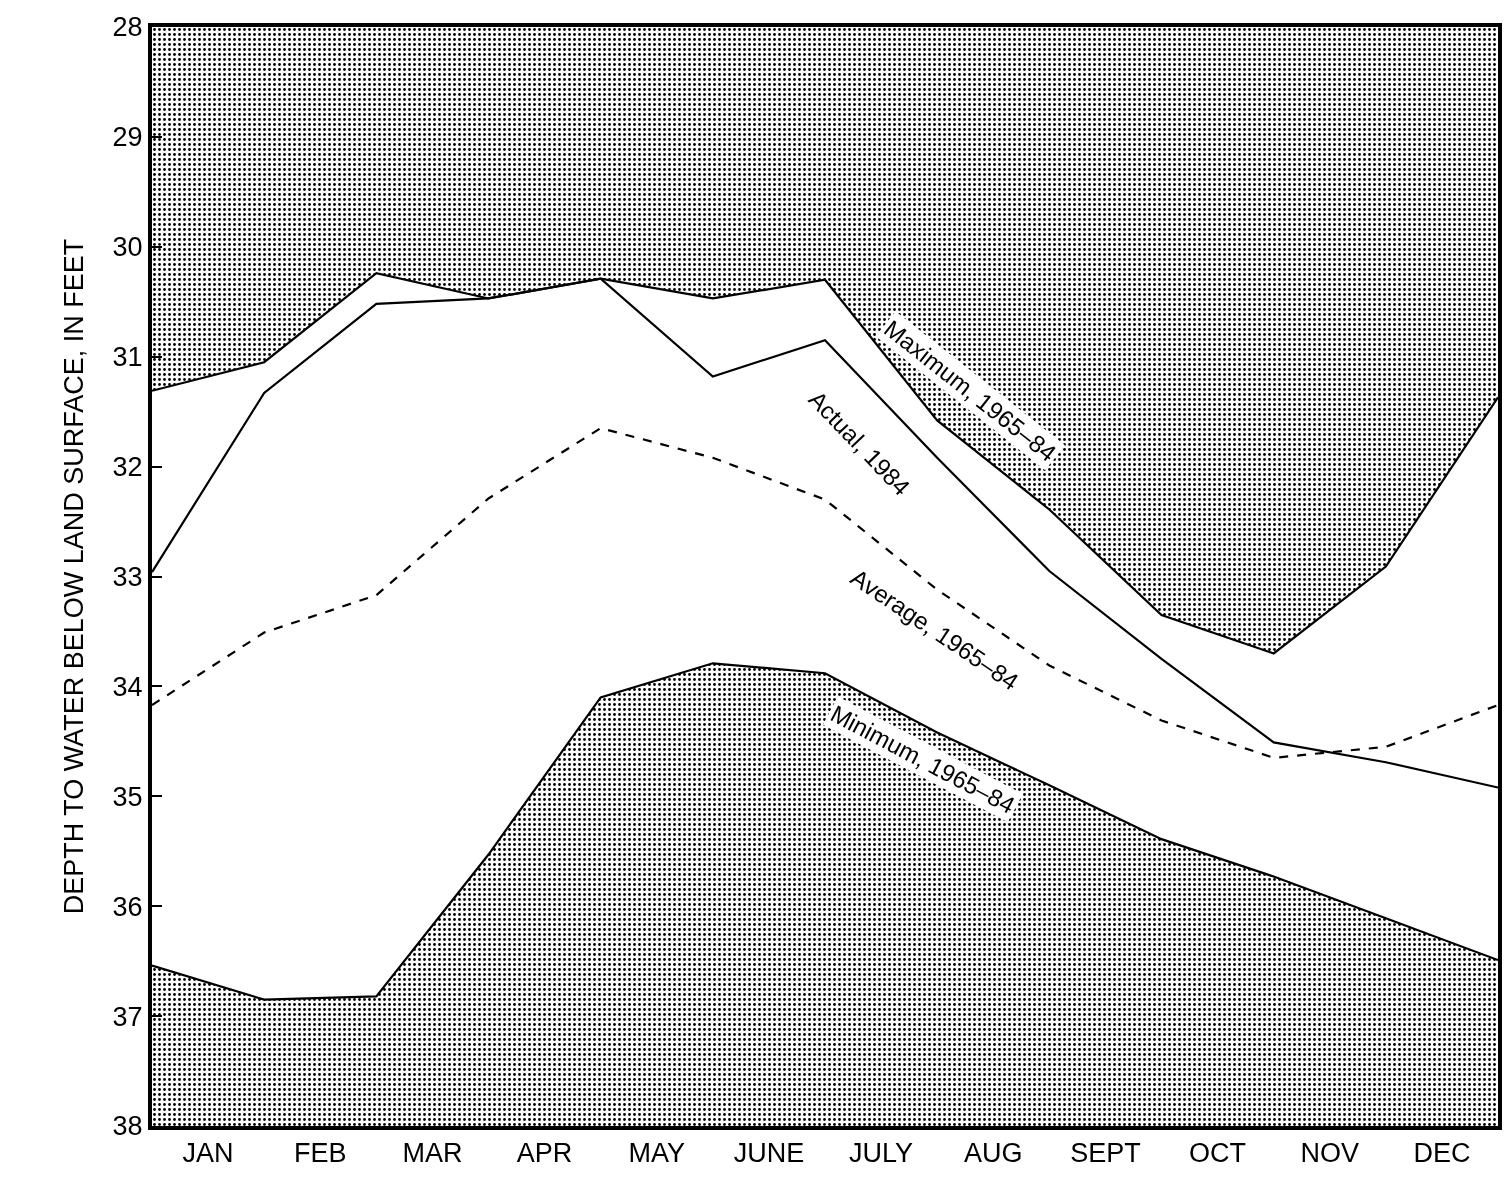  What do you see at coordinates (127, 686) in the screenshot?
I see `y-tick-label: 34` at bounding box center [127, 686].